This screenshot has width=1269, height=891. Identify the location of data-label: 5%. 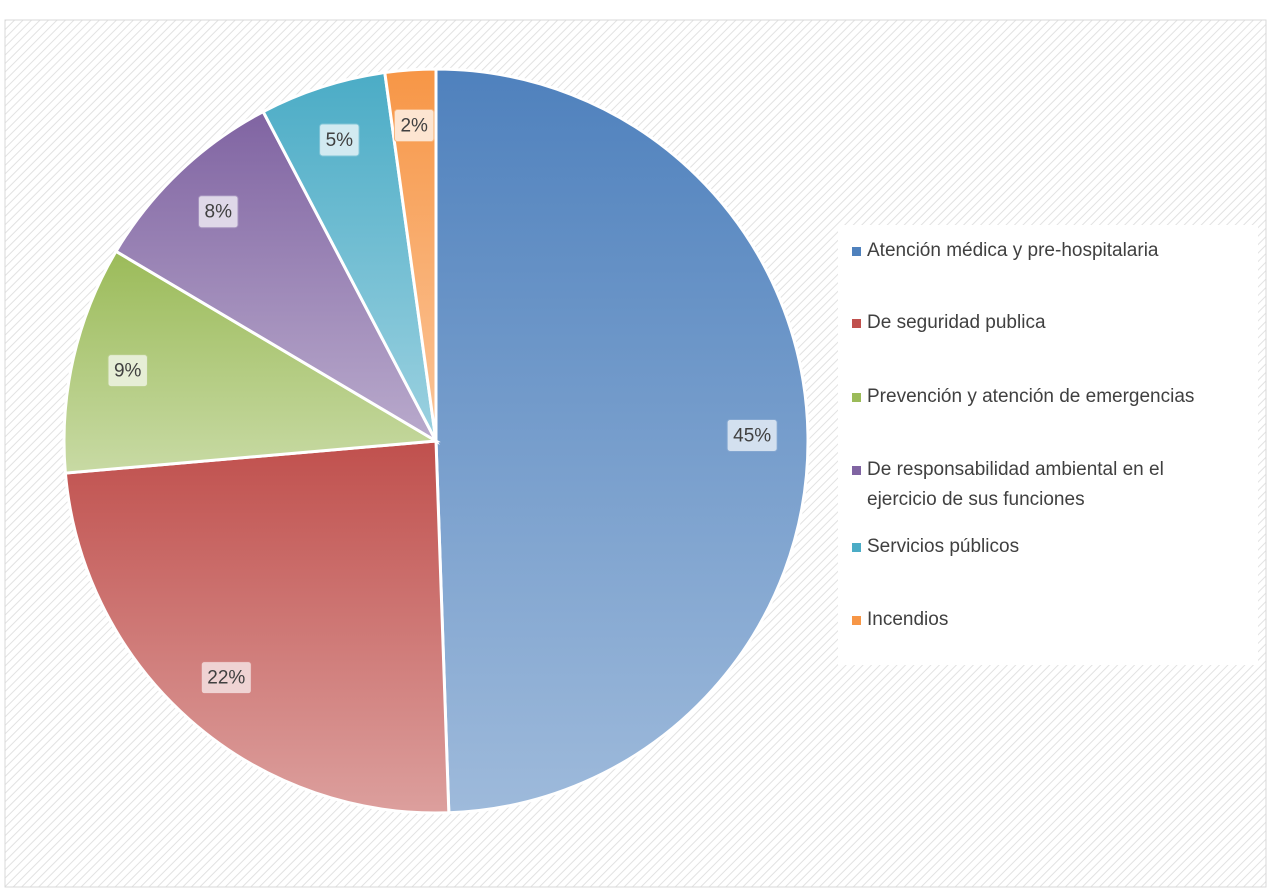
(340, 140).